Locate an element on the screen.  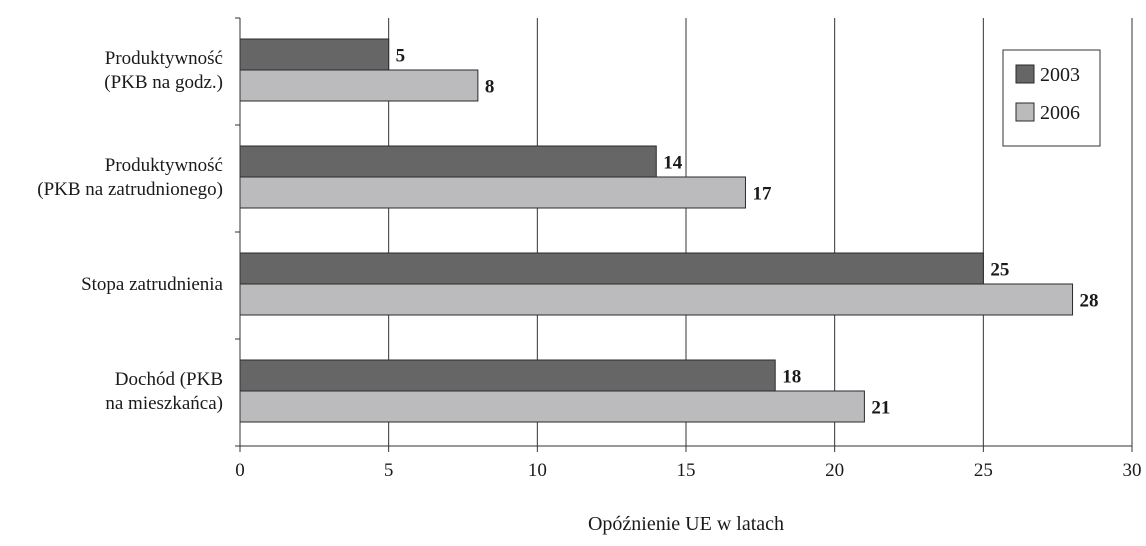
data-label: 18 is located at coordinates (791, 377).